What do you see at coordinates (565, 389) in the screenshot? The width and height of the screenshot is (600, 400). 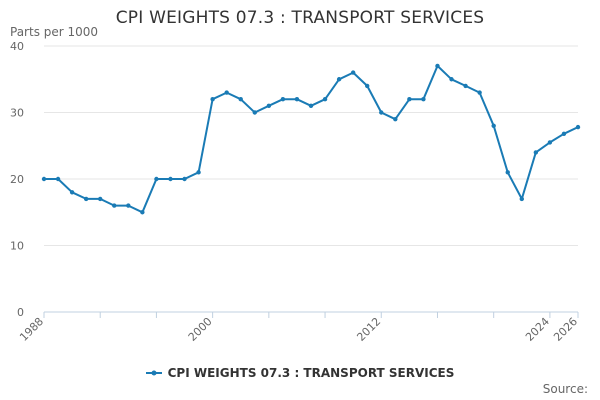 I see `source-label: Source:` at bounding box center [565, 389].